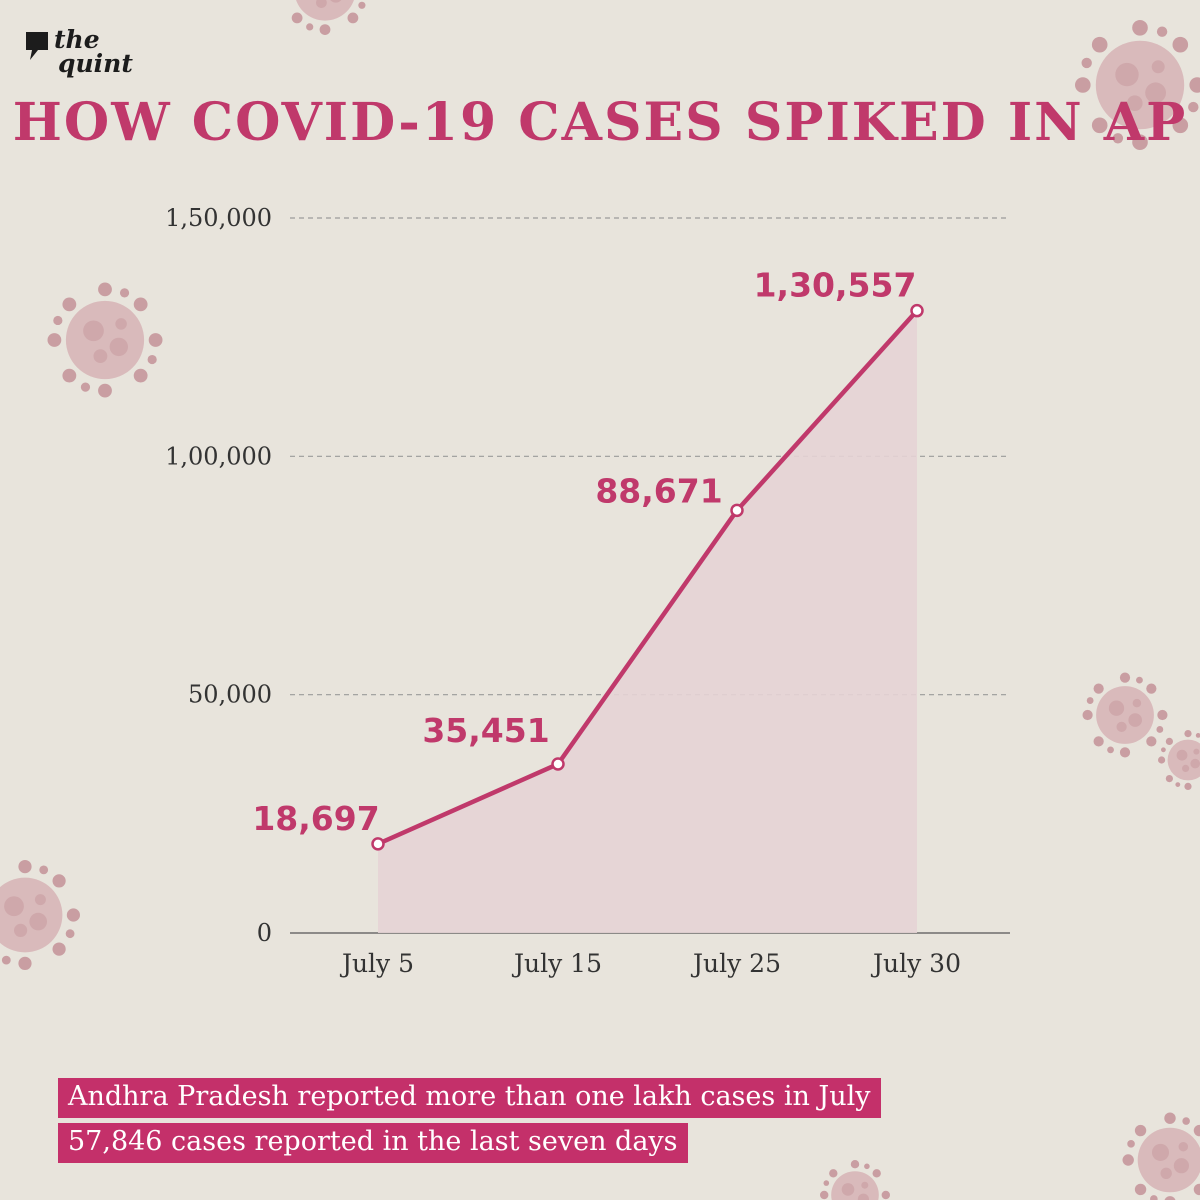 The width and height of the screenshot is (1200, 1200). What do you see at coordinates (218, 218) in the screenshot?
I see `y-tick-label: 1,50,000` at bounding box center [218, 218].